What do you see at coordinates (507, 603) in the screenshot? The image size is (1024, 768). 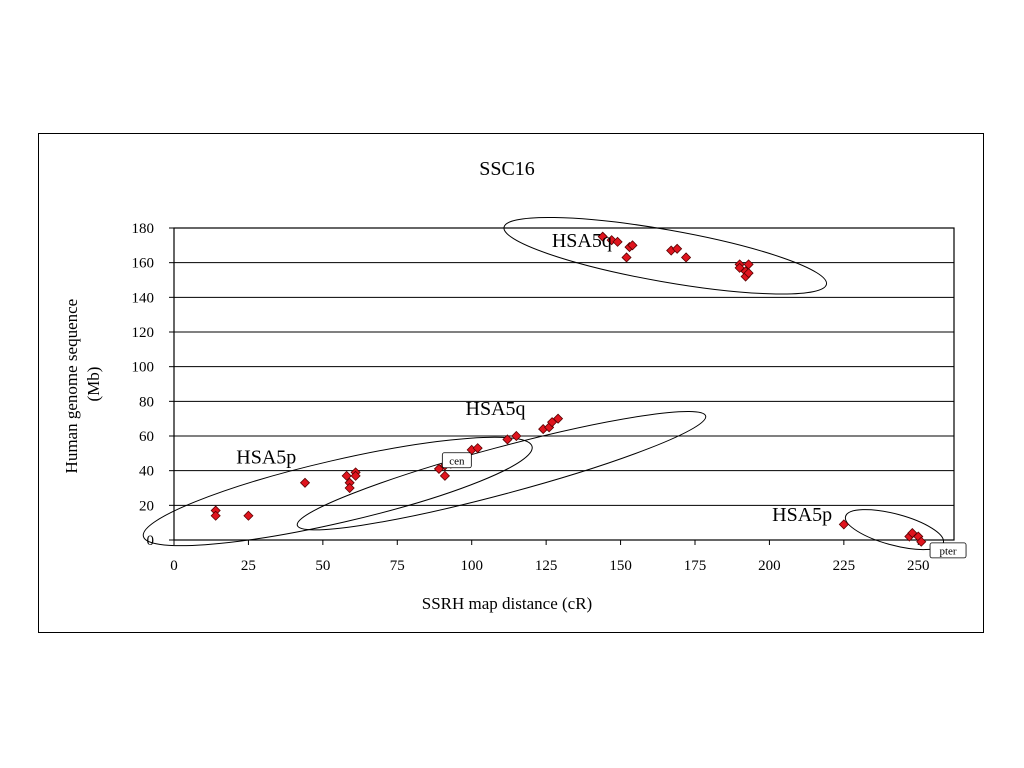 I see `x-axis-label: SSRH map distance (cR)` at bounding box center [507, 603].